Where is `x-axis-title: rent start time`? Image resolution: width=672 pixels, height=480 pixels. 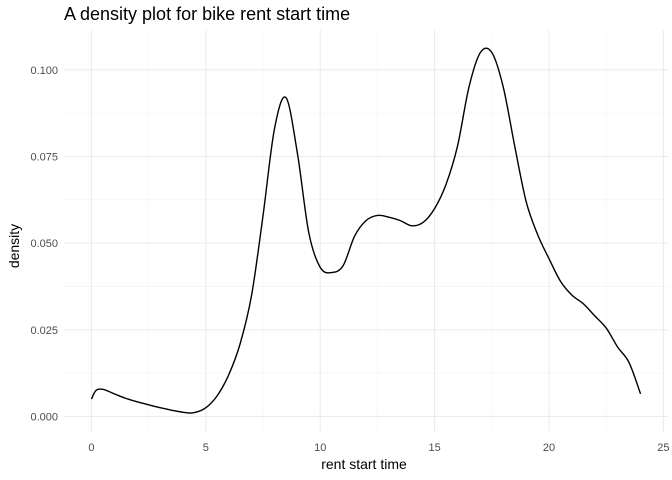
x-axis-title: rent start time is located at coordinates (364, 464).